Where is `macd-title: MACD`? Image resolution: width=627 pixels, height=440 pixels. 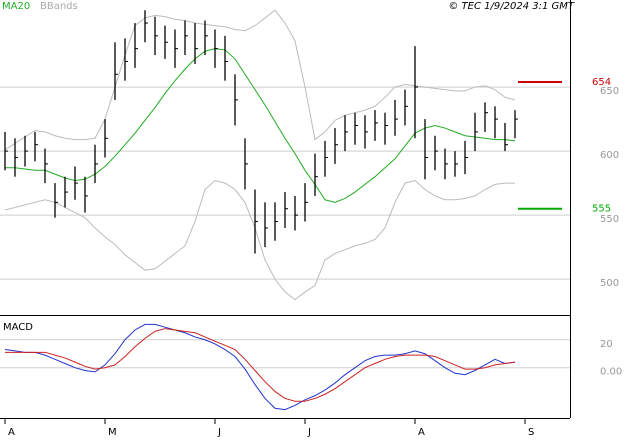
macd-title: MACD is located at coordinates (18, 327).